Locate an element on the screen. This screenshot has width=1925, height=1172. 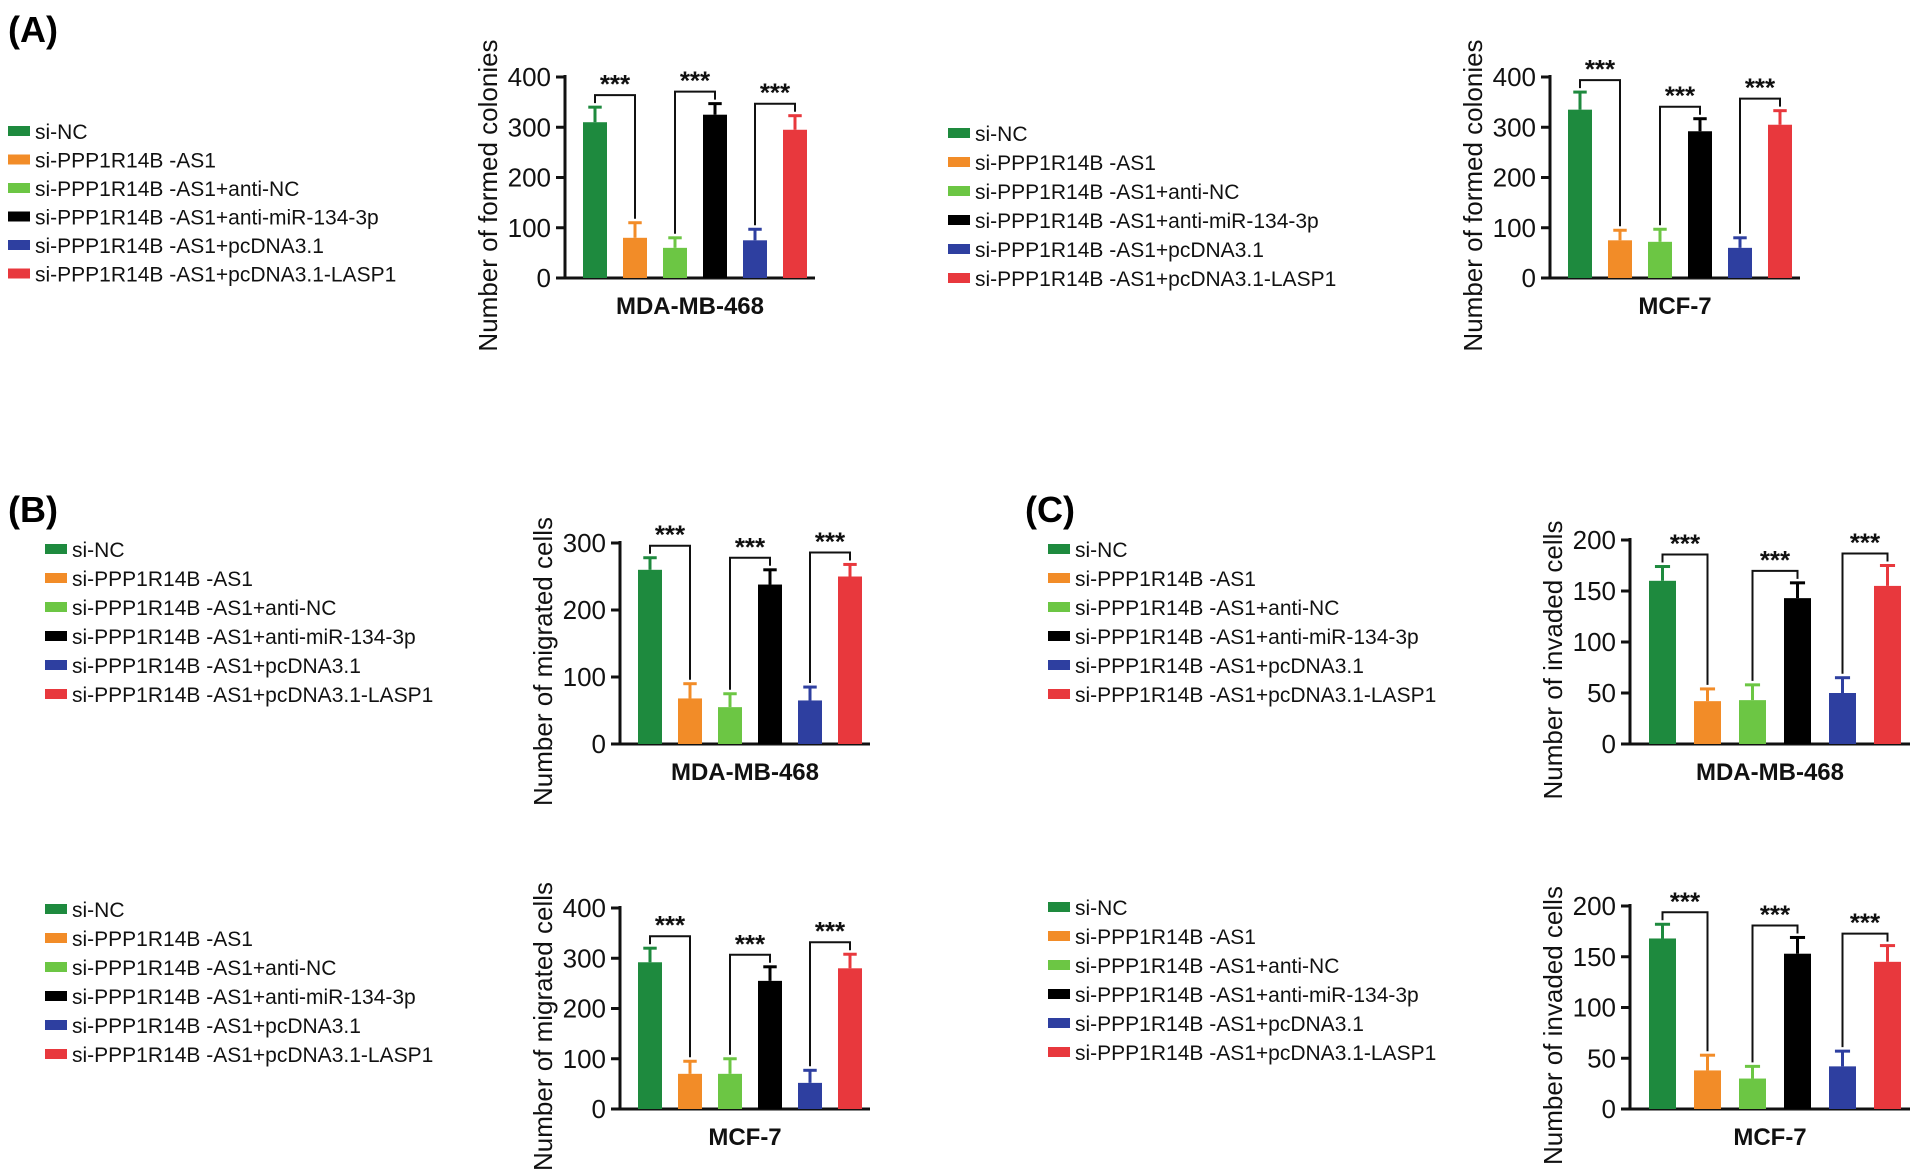
panel-label-a: (A) is located at coordinates (33, 29).